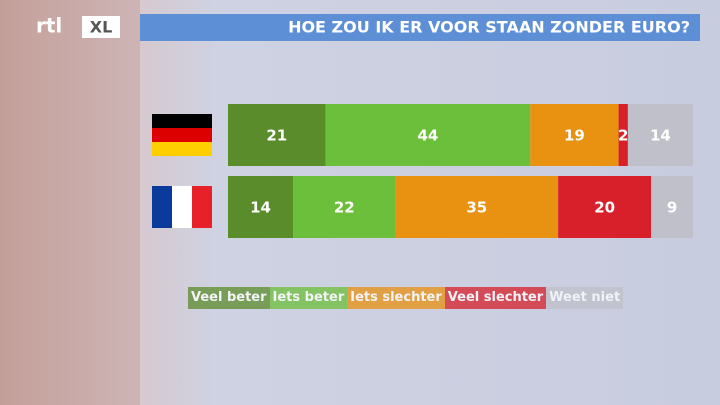 The image size is (720, 405). What do you see at coordinates (495, 298) in the screenshot?
I see `legend-entry: Veel slechter` at bounding box center [495, 298].